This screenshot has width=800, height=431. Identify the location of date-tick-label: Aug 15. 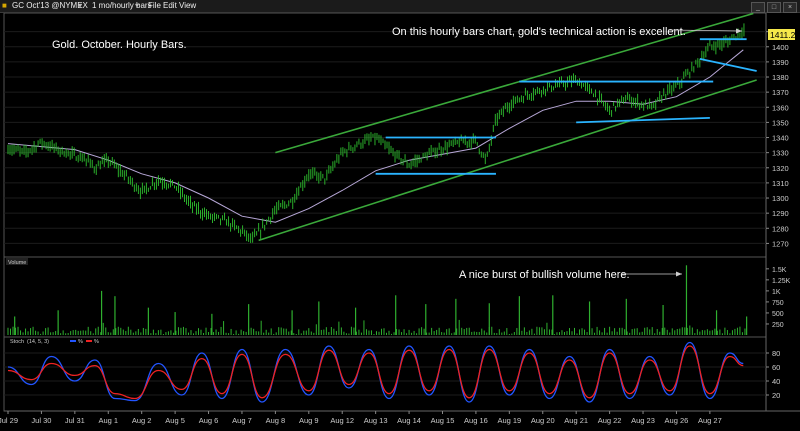
(443, 420).